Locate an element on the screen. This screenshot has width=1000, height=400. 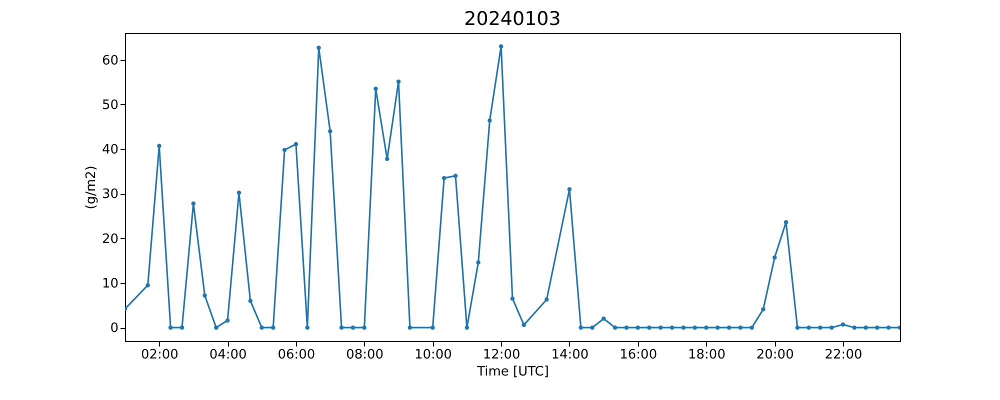
y-axis-title: (g/m2) is located at coordinates (91, 188).